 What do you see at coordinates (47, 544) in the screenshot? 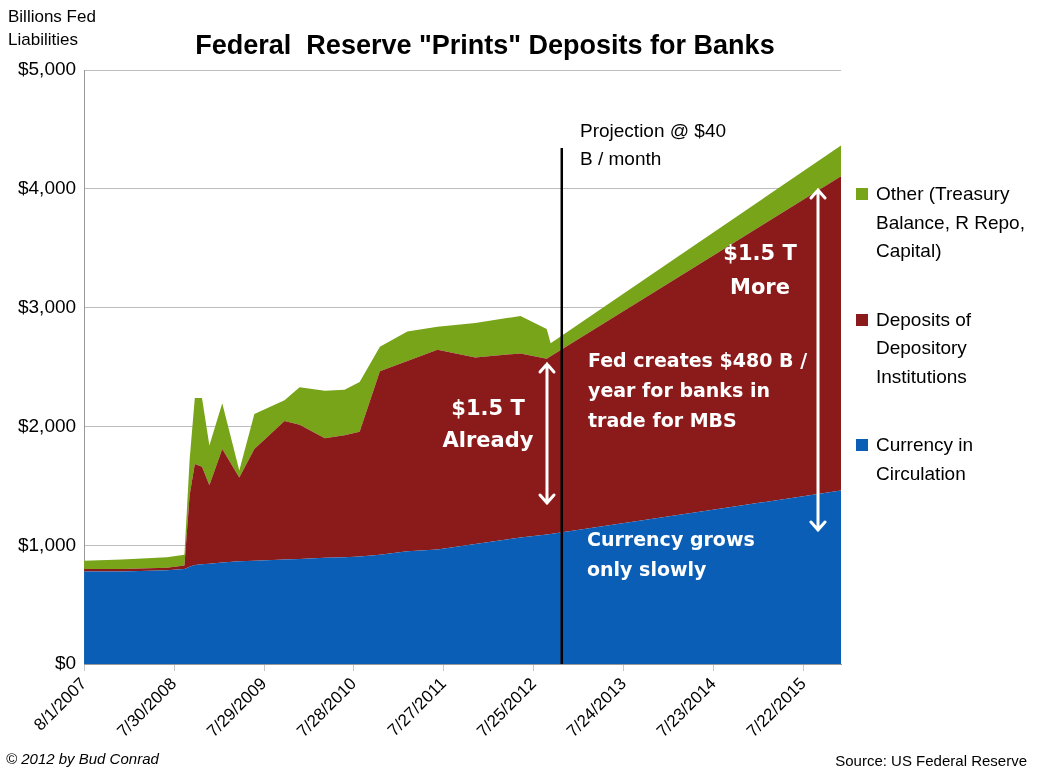
I see `y-tick-label: $1,000` at bounding box center [47, 544].